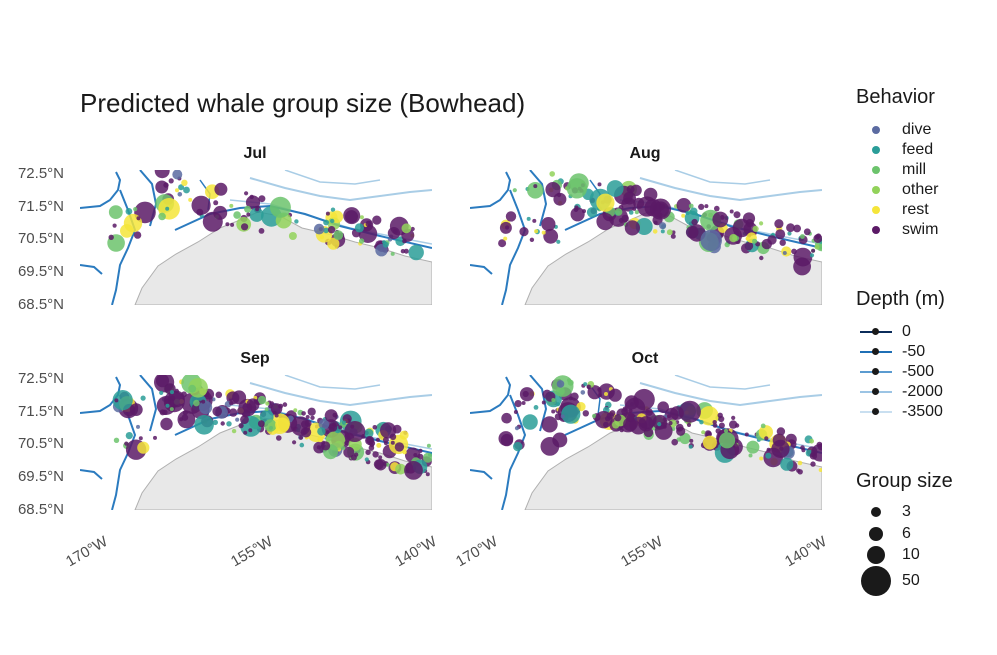 This screenshot has width=997, height=655. What do you see at coordinates (900, 299) in the screenshot?
I see `legend-depth-title: Depth (m)` at bounding box center [900, 299].